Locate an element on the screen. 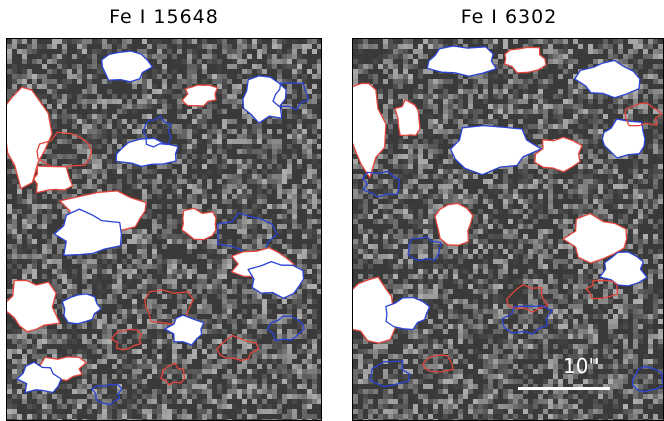 Image resolution: width=664 pixels, height=421 pixels. scale-bar-label: 10'' is located at coordinates (581, 366).